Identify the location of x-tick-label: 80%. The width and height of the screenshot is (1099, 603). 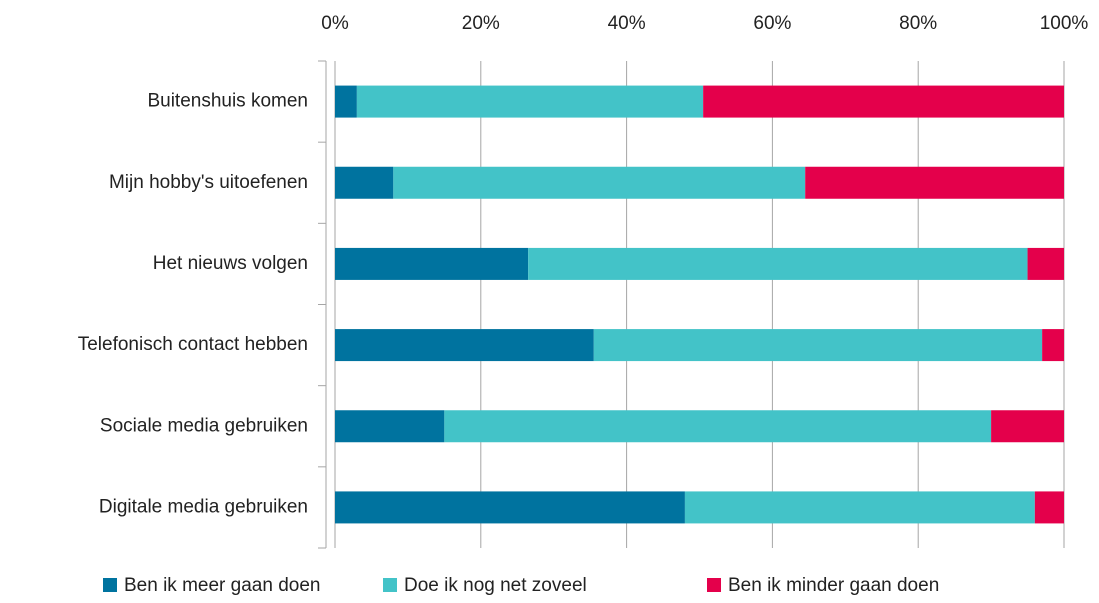
(918, 23).